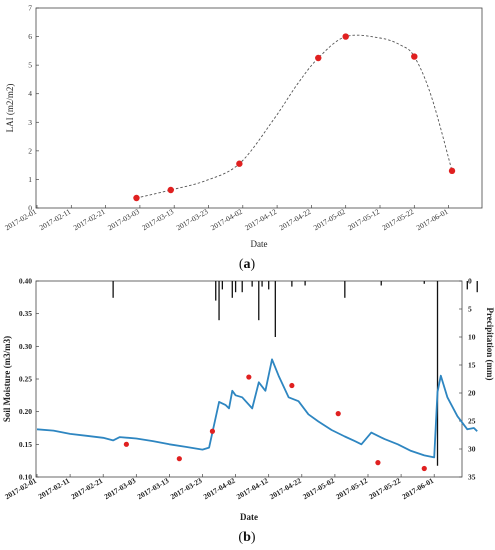  Describe the element at coordinates (33, 108) in the screenshot. I see `lai-y-axis: 0 1 2 3 4 5 6 7` at that location.